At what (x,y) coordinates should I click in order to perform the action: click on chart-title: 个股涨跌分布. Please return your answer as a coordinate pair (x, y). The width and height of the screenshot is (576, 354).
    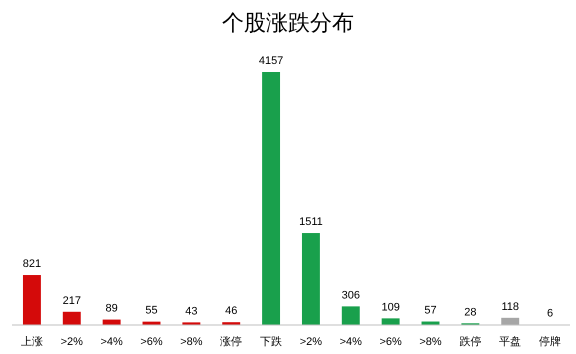
    Looking at the image, I should click on (288, 23).